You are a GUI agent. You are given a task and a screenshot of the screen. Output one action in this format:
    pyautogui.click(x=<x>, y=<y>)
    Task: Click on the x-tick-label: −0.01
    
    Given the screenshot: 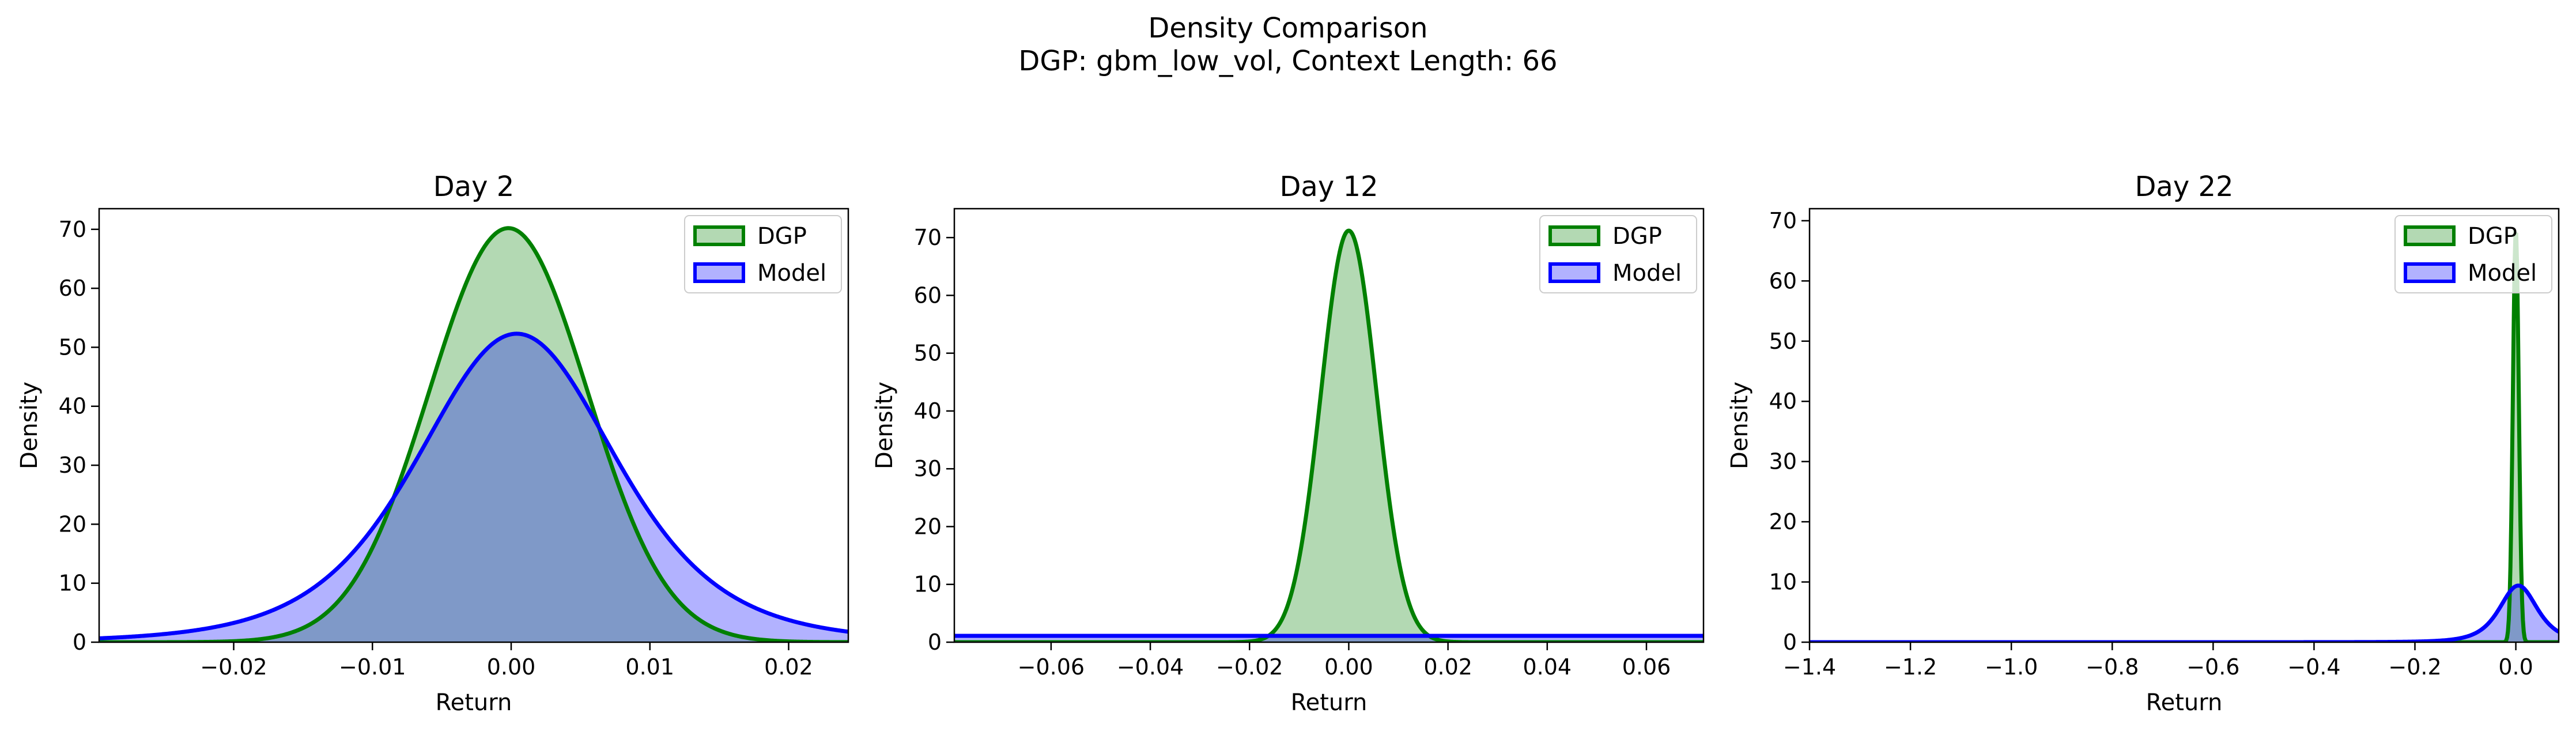 What is the action you would take?
    pyautogui.click(x=372, y=667)
    